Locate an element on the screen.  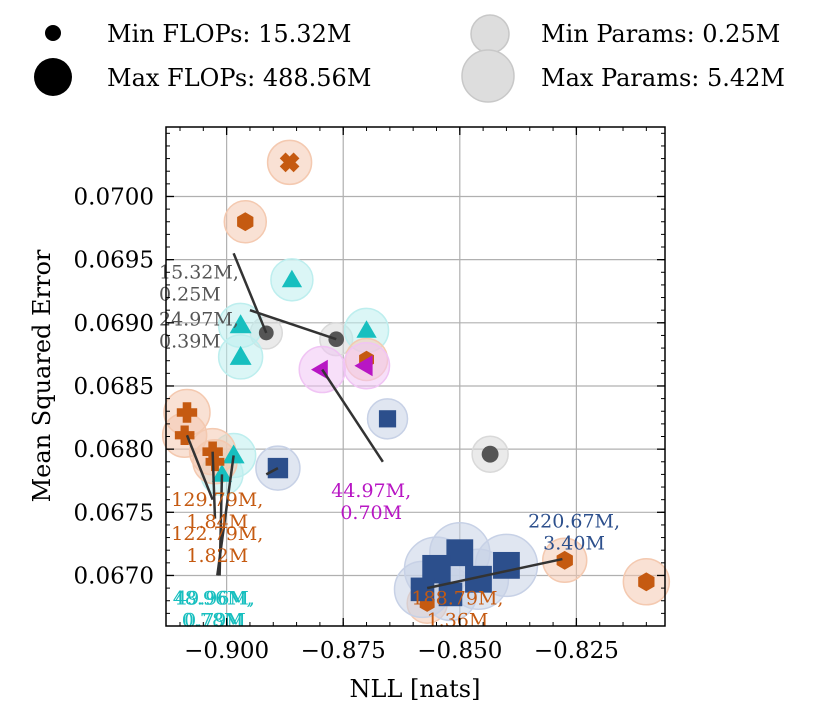
annotation-label: 0.79M is located at coordinates (215, 621).